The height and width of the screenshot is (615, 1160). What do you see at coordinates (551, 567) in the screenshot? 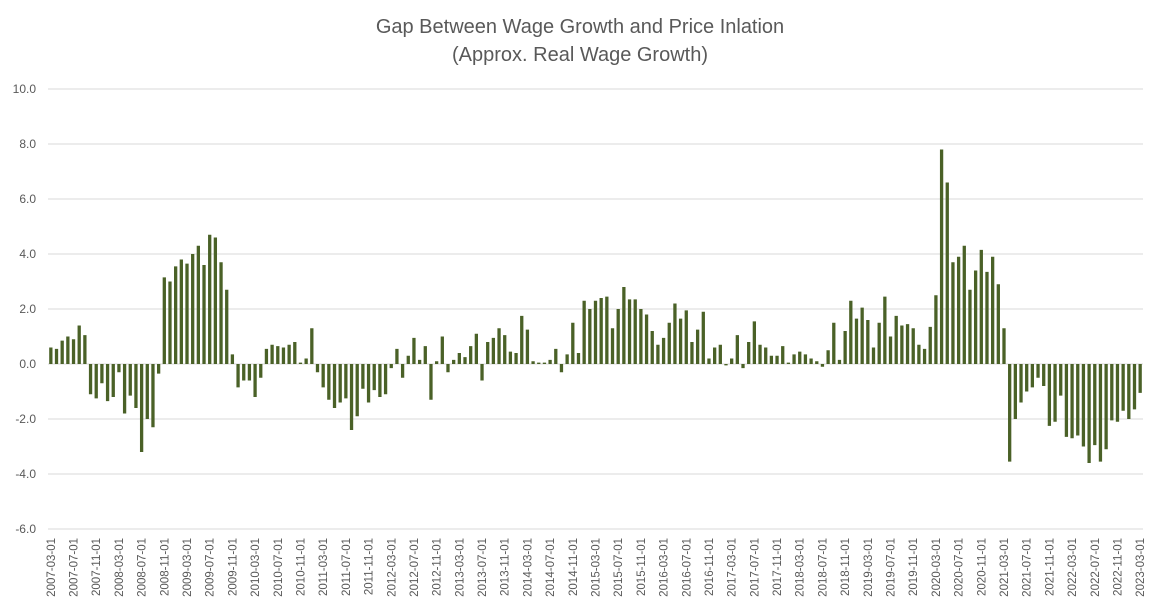
I see `x-tick-label: 2014-07-01` at bounding box center [551, 567].